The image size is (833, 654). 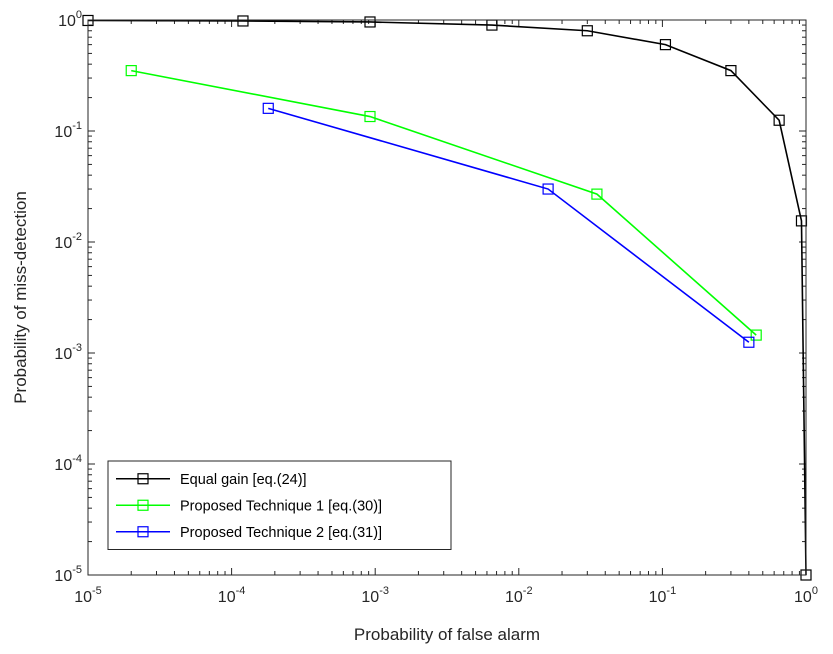 I want to click on y-tick-label: 10⁻⁵, so click(x=68, y=574).